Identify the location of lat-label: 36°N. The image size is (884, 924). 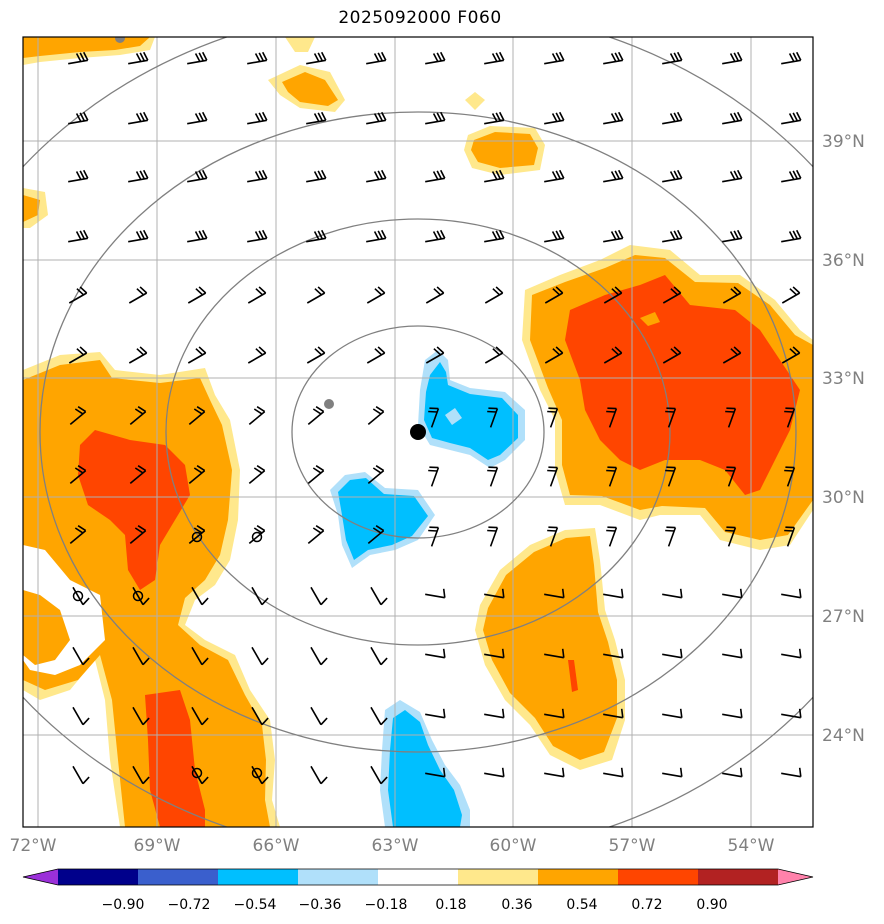
(843, 261).